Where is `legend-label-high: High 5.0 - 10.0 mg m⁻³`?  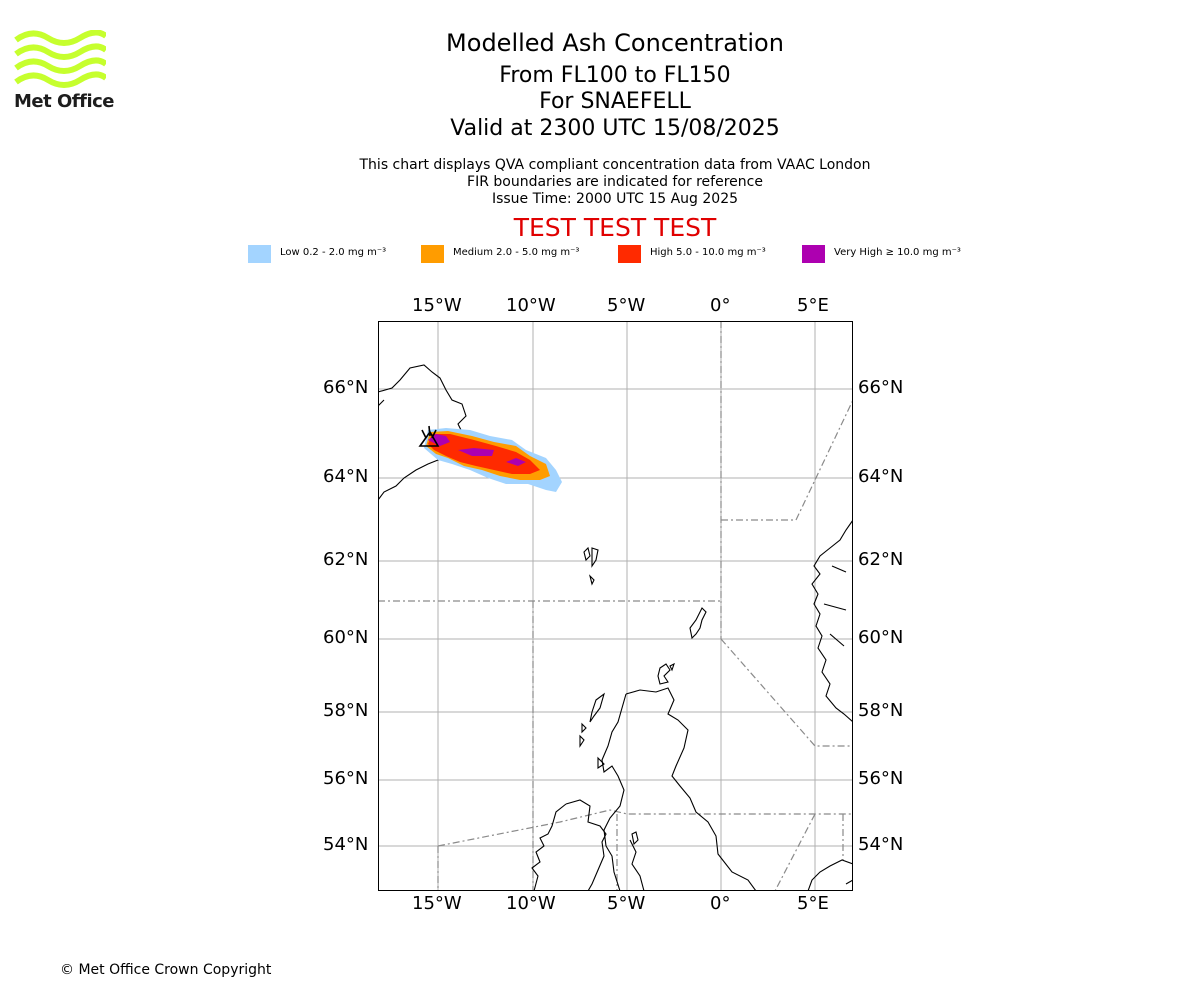
legend-label-high: High 5.0 - 10.0 mg m⁻³ is located at coordinates (708, 252).